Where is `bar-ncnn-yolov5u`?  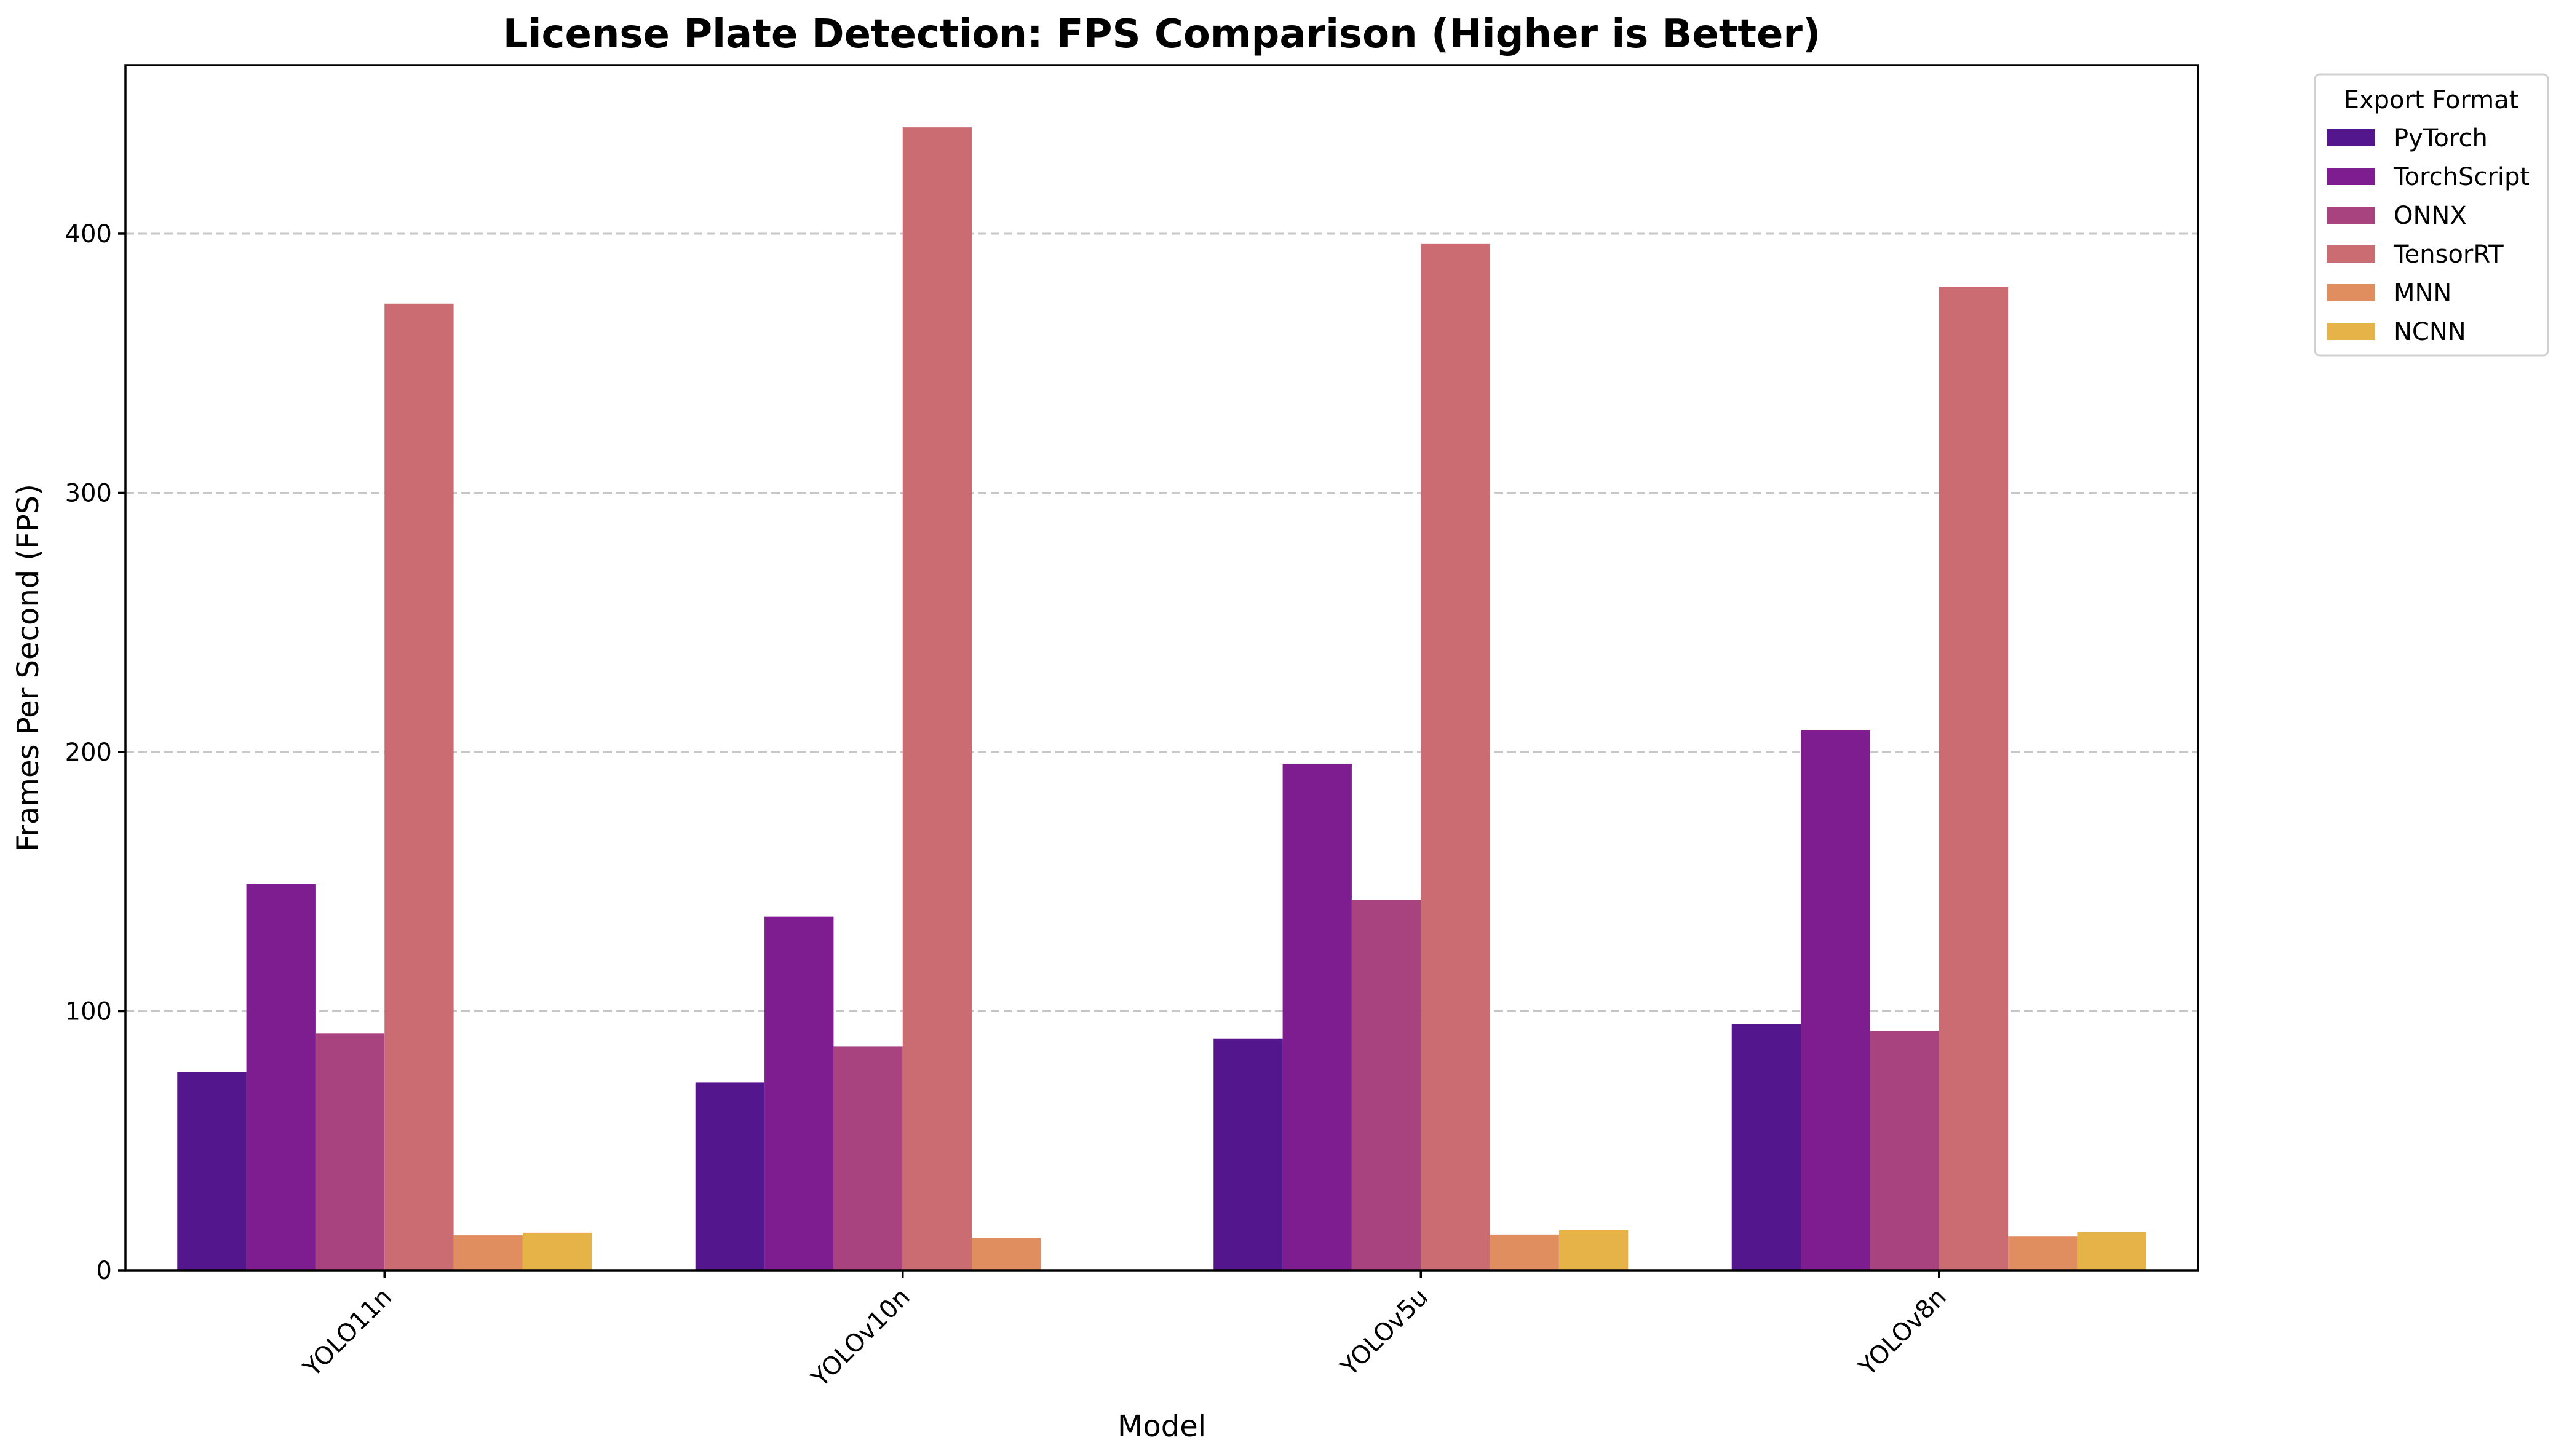
bar-ncnn-yolov5u is located at coordinates (1593, 1250).